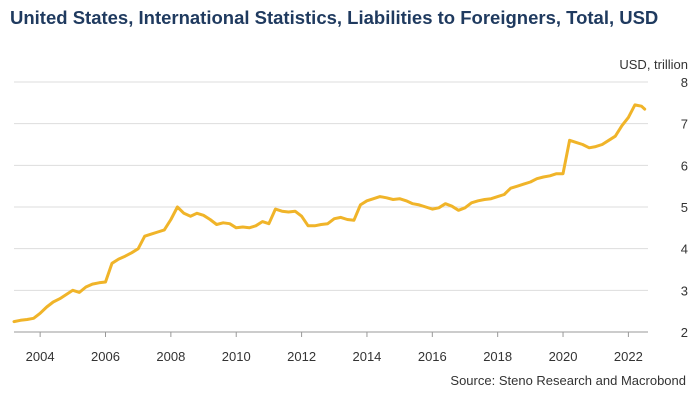 This screenshot has width=700, height=400. Describe the element at coordinates (366, 356) in the screenshot. I see `x-tick-label: 2014` at that location.